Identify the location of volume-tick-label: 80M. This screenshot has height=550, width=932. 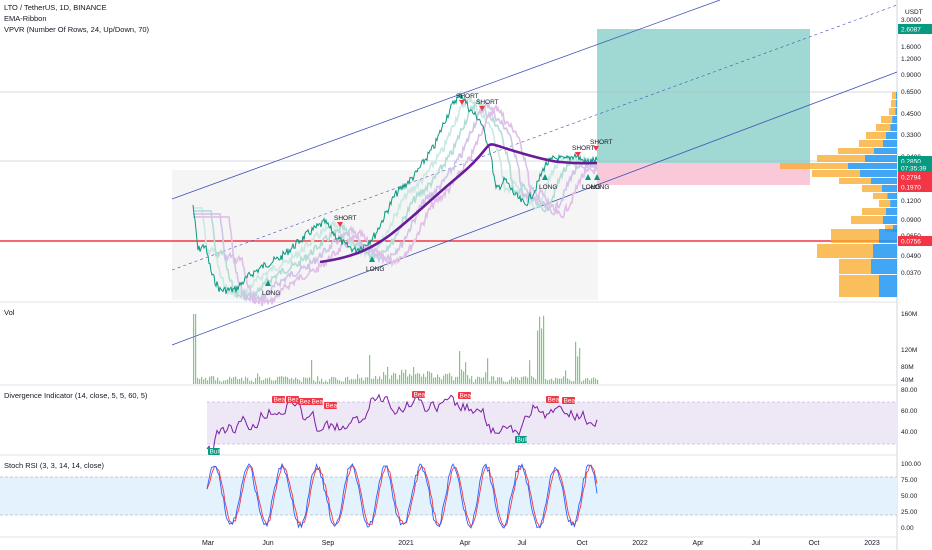
(907, 367).